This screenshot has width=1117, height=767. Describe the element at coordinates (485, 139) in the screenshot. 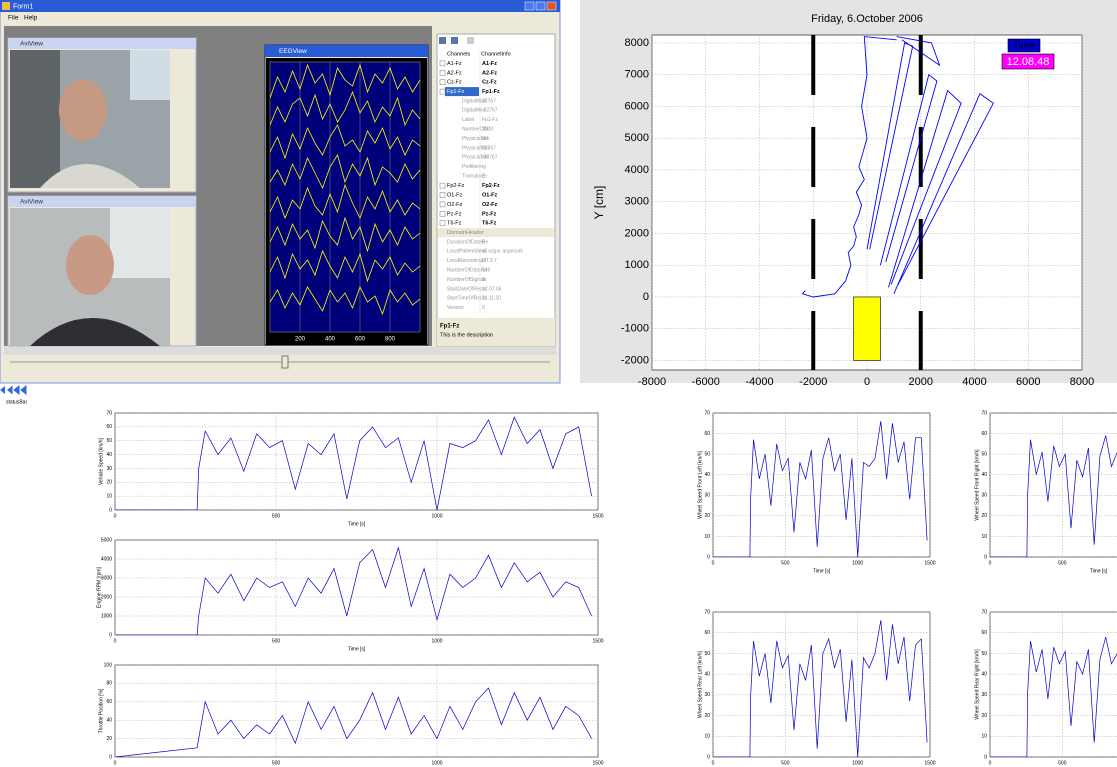

I see `property-value: uV` at that location.